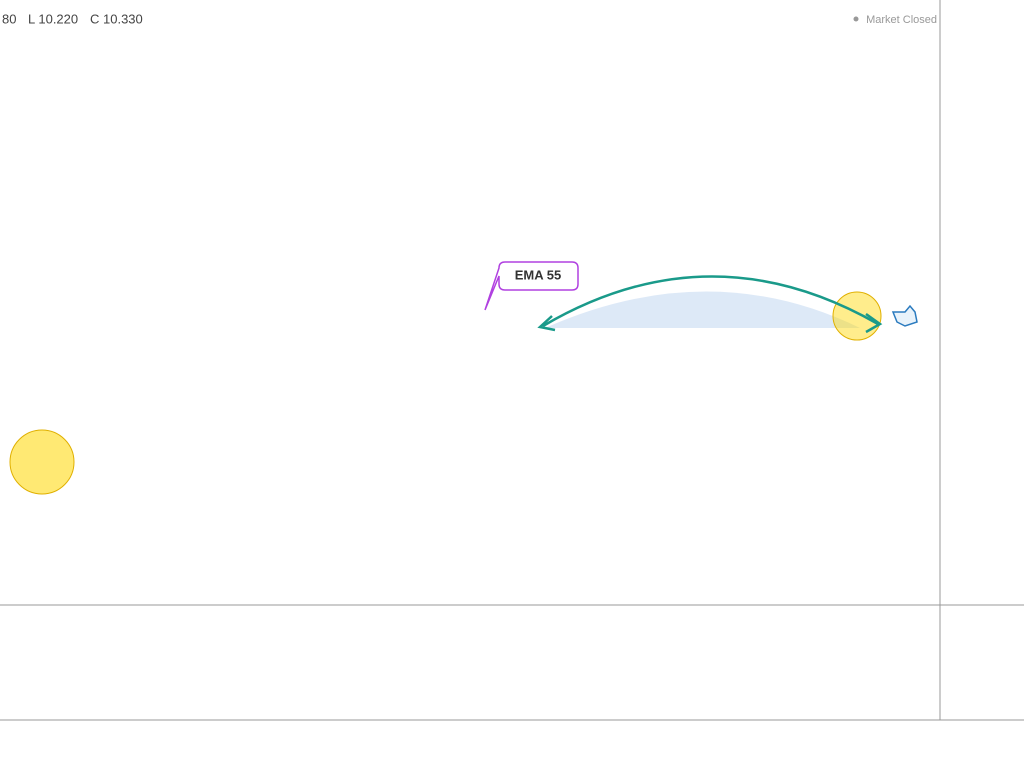  Describe the element at coordinates (982, 377) in the screenshot. I see `price-axis-panel` at that location.